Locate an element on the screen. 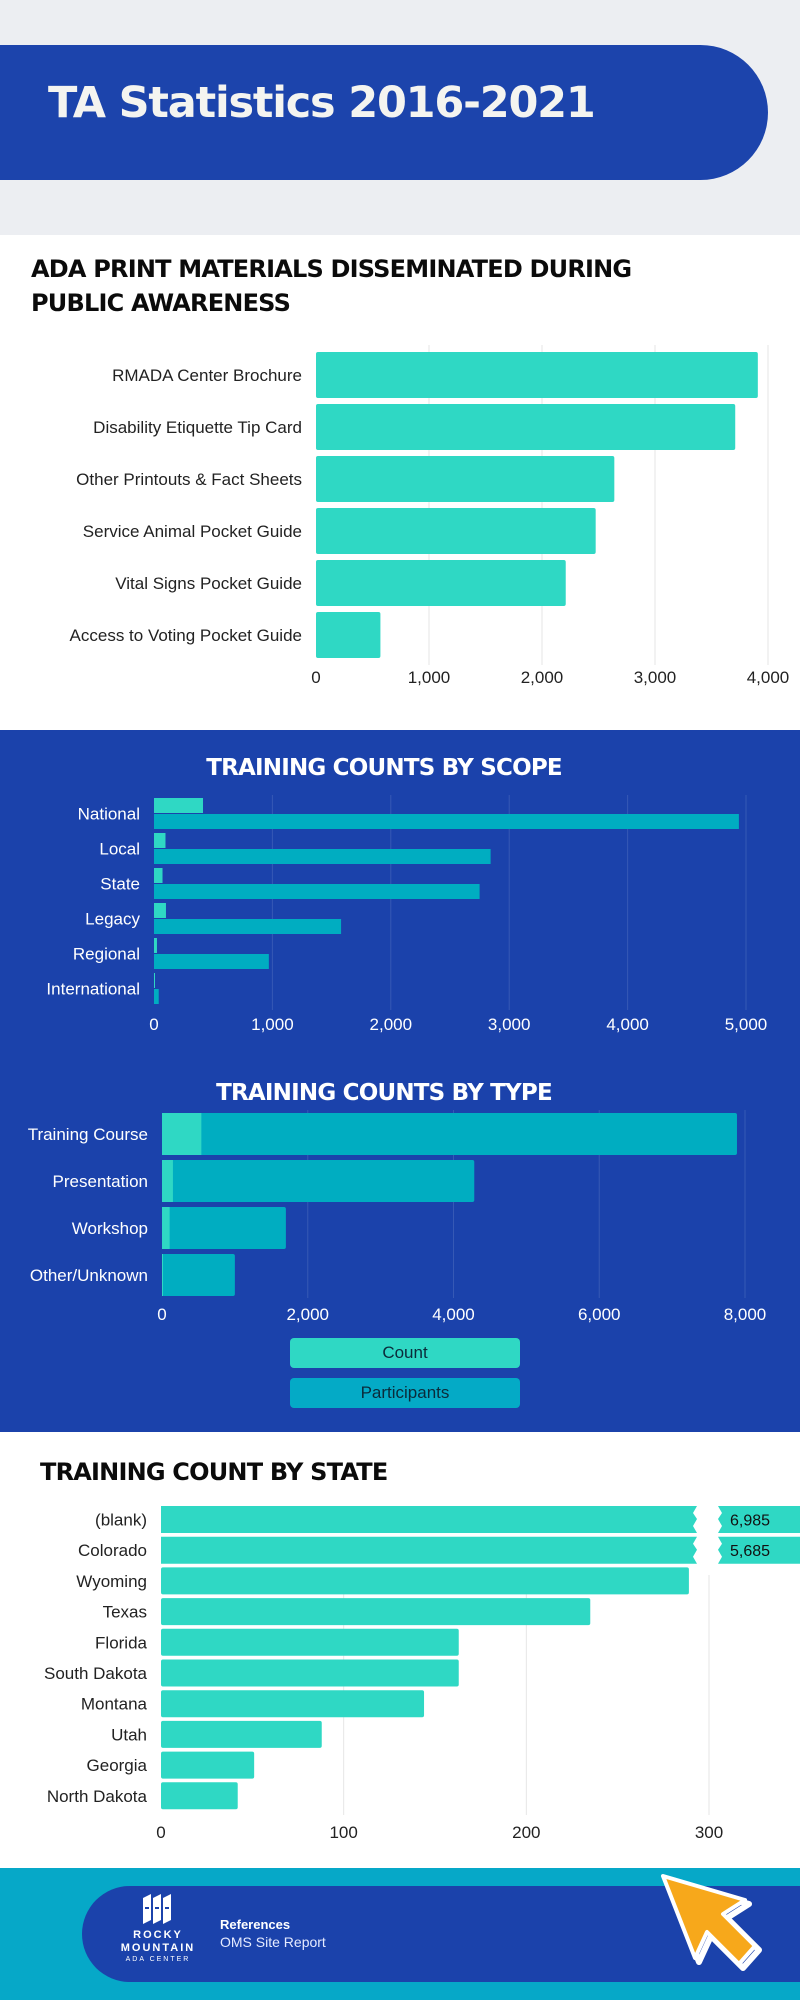 The height and width of the screenshot is (2000, 800). scope-category-label: Local is located at coordinates (119, 849).